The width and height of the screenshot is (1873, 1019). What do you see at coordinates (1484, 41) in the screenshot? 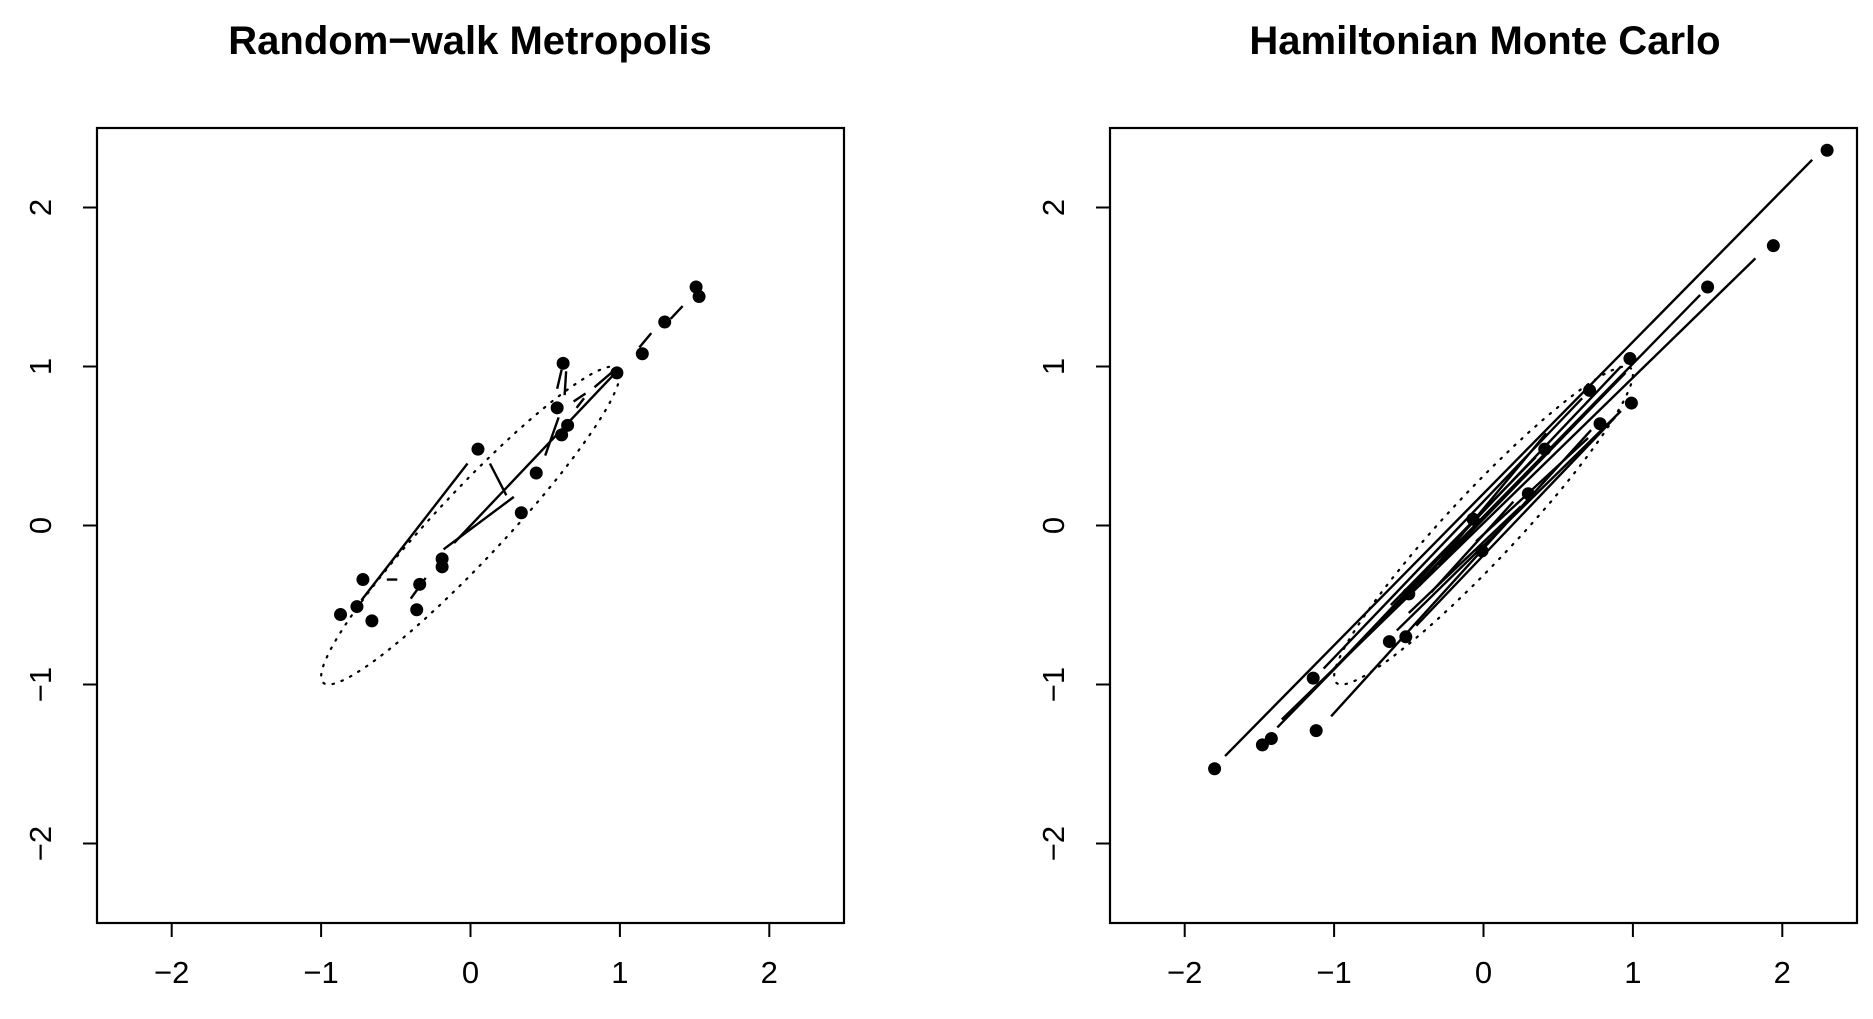
I see `panel-title: Hamiltonian Monte Carlo` at bounding box center [1484, 41].